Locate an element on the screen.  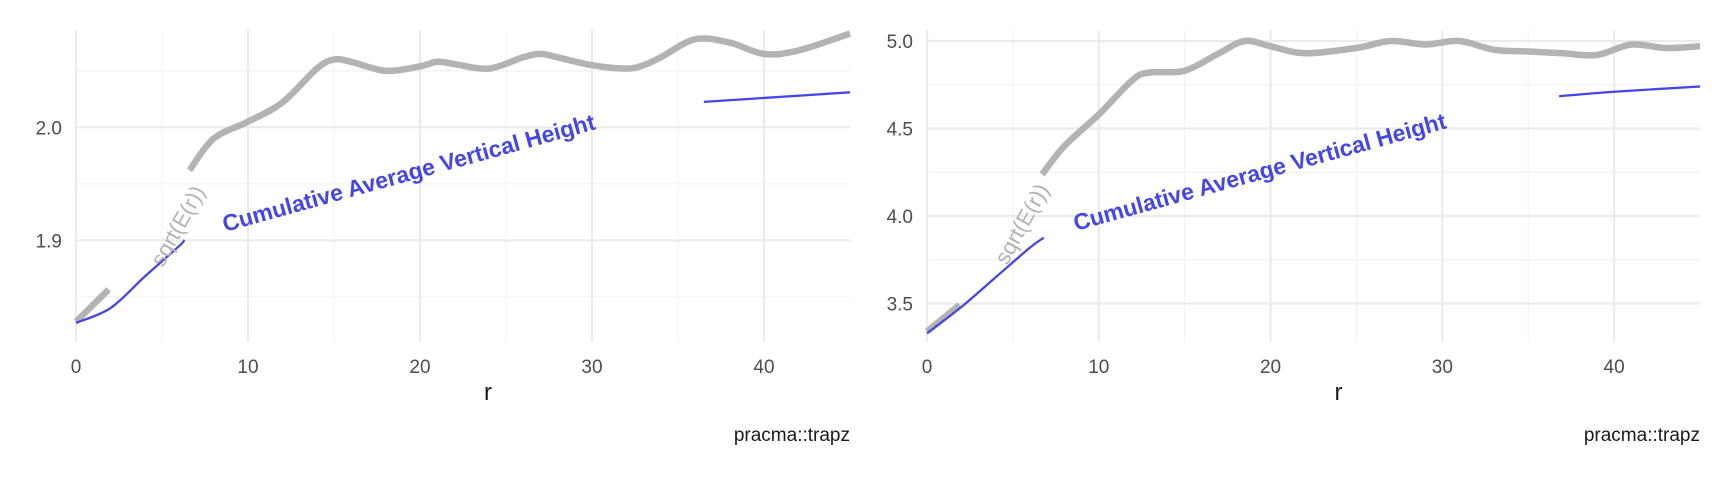
y-tick-label: 5.0 is located at coordinates (900, 42).